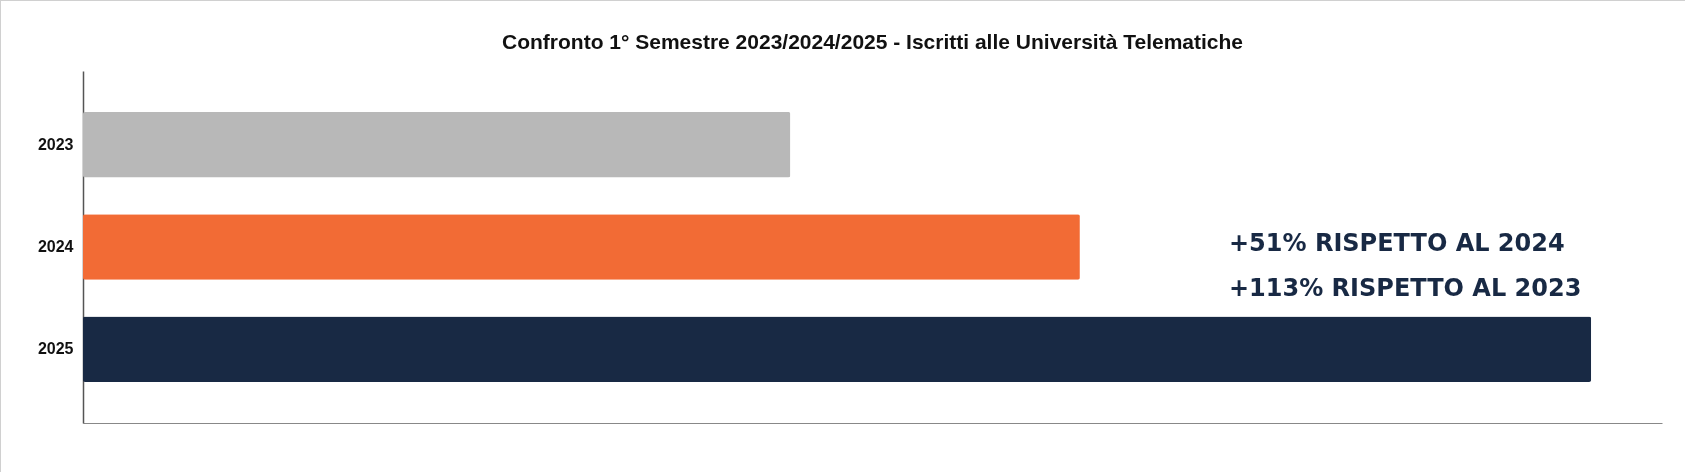  Describe the element at coordinates (55, 144) in the screenshot. I see `y-tick-label: 2023` at that location.